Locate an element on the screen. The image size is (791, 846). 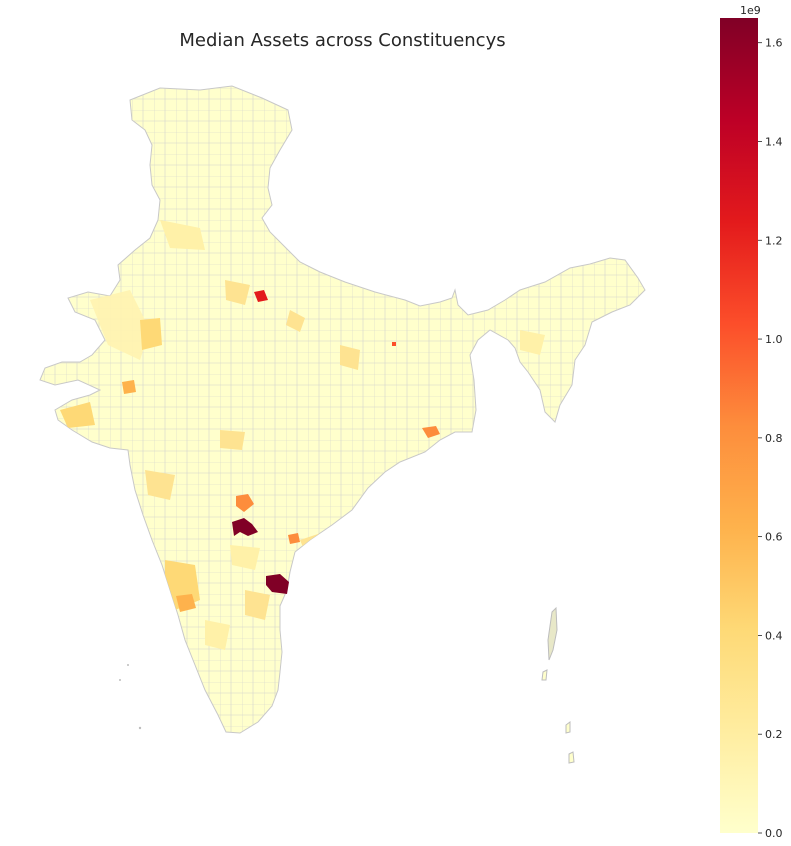
map-title: Median Assets across Constituencys is located at coordinates (342, 40).